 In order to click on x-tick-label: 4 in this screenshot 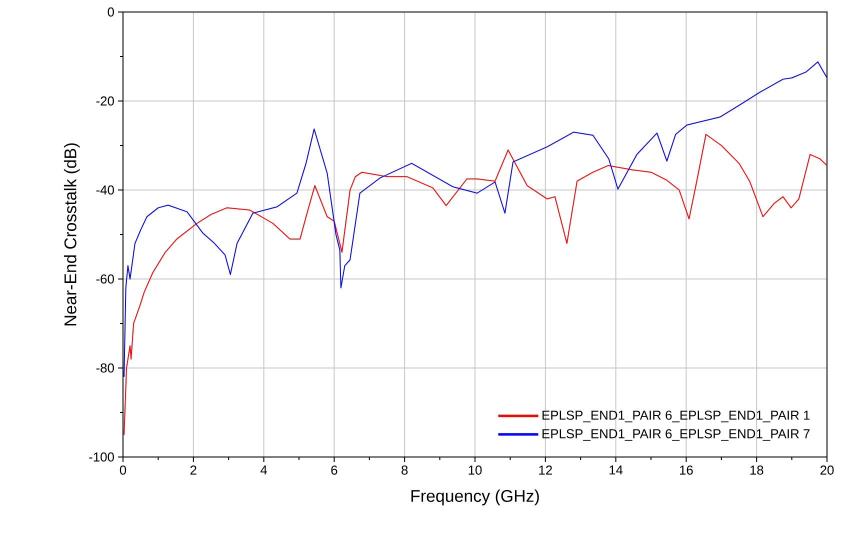, I will do `click(264, 470)`.